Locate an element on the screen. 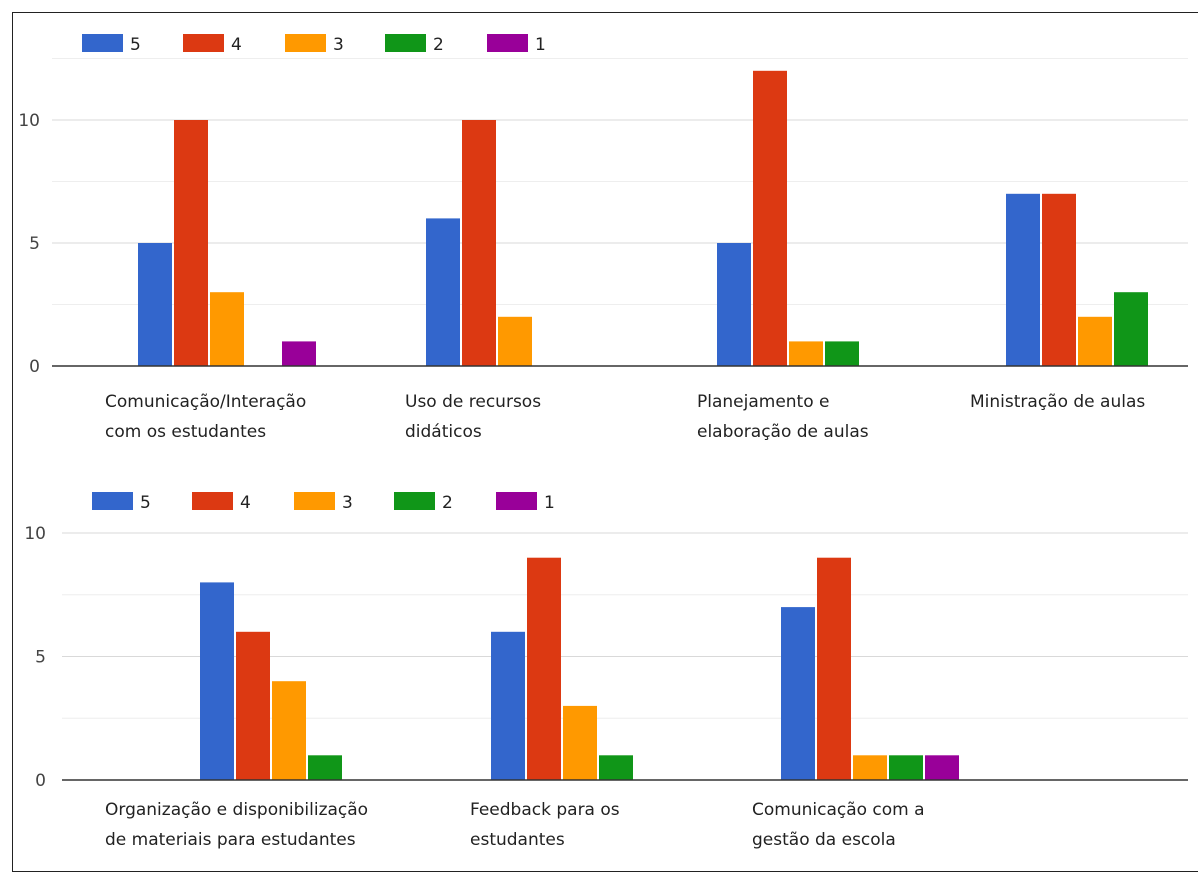 This screenshot has width=1198, height=872. bar-2-cat1 is located at coordinates (325, 767).